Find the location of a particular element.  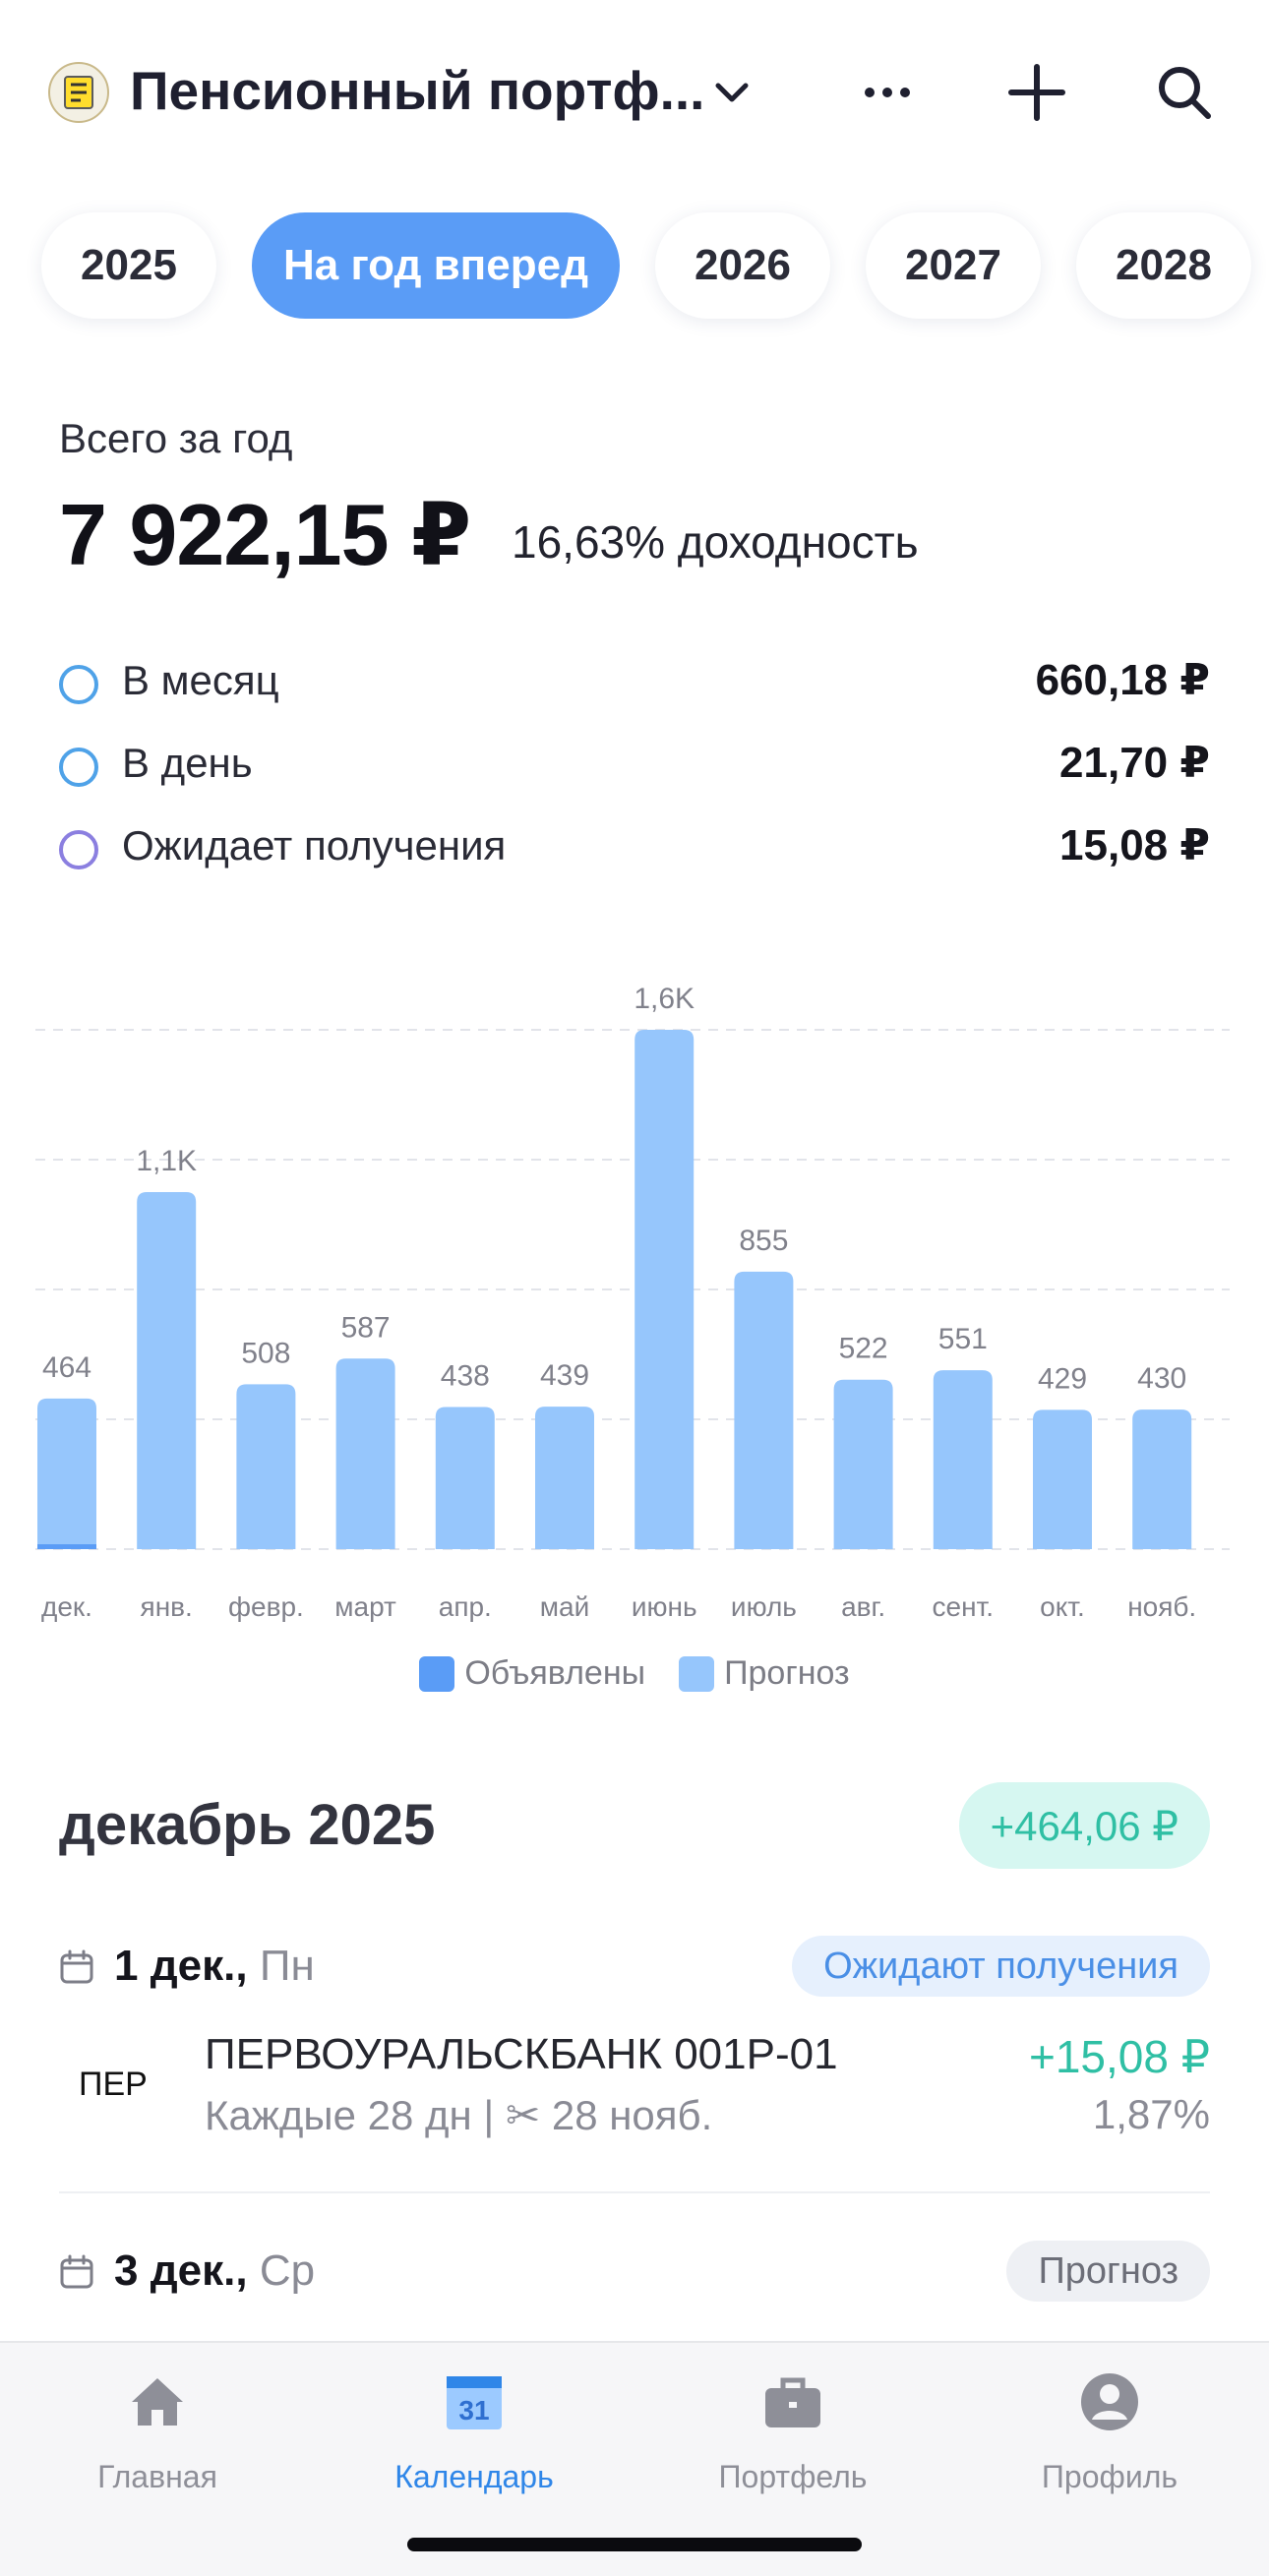

chevron-down-icon is located at coordinates (731, 92).